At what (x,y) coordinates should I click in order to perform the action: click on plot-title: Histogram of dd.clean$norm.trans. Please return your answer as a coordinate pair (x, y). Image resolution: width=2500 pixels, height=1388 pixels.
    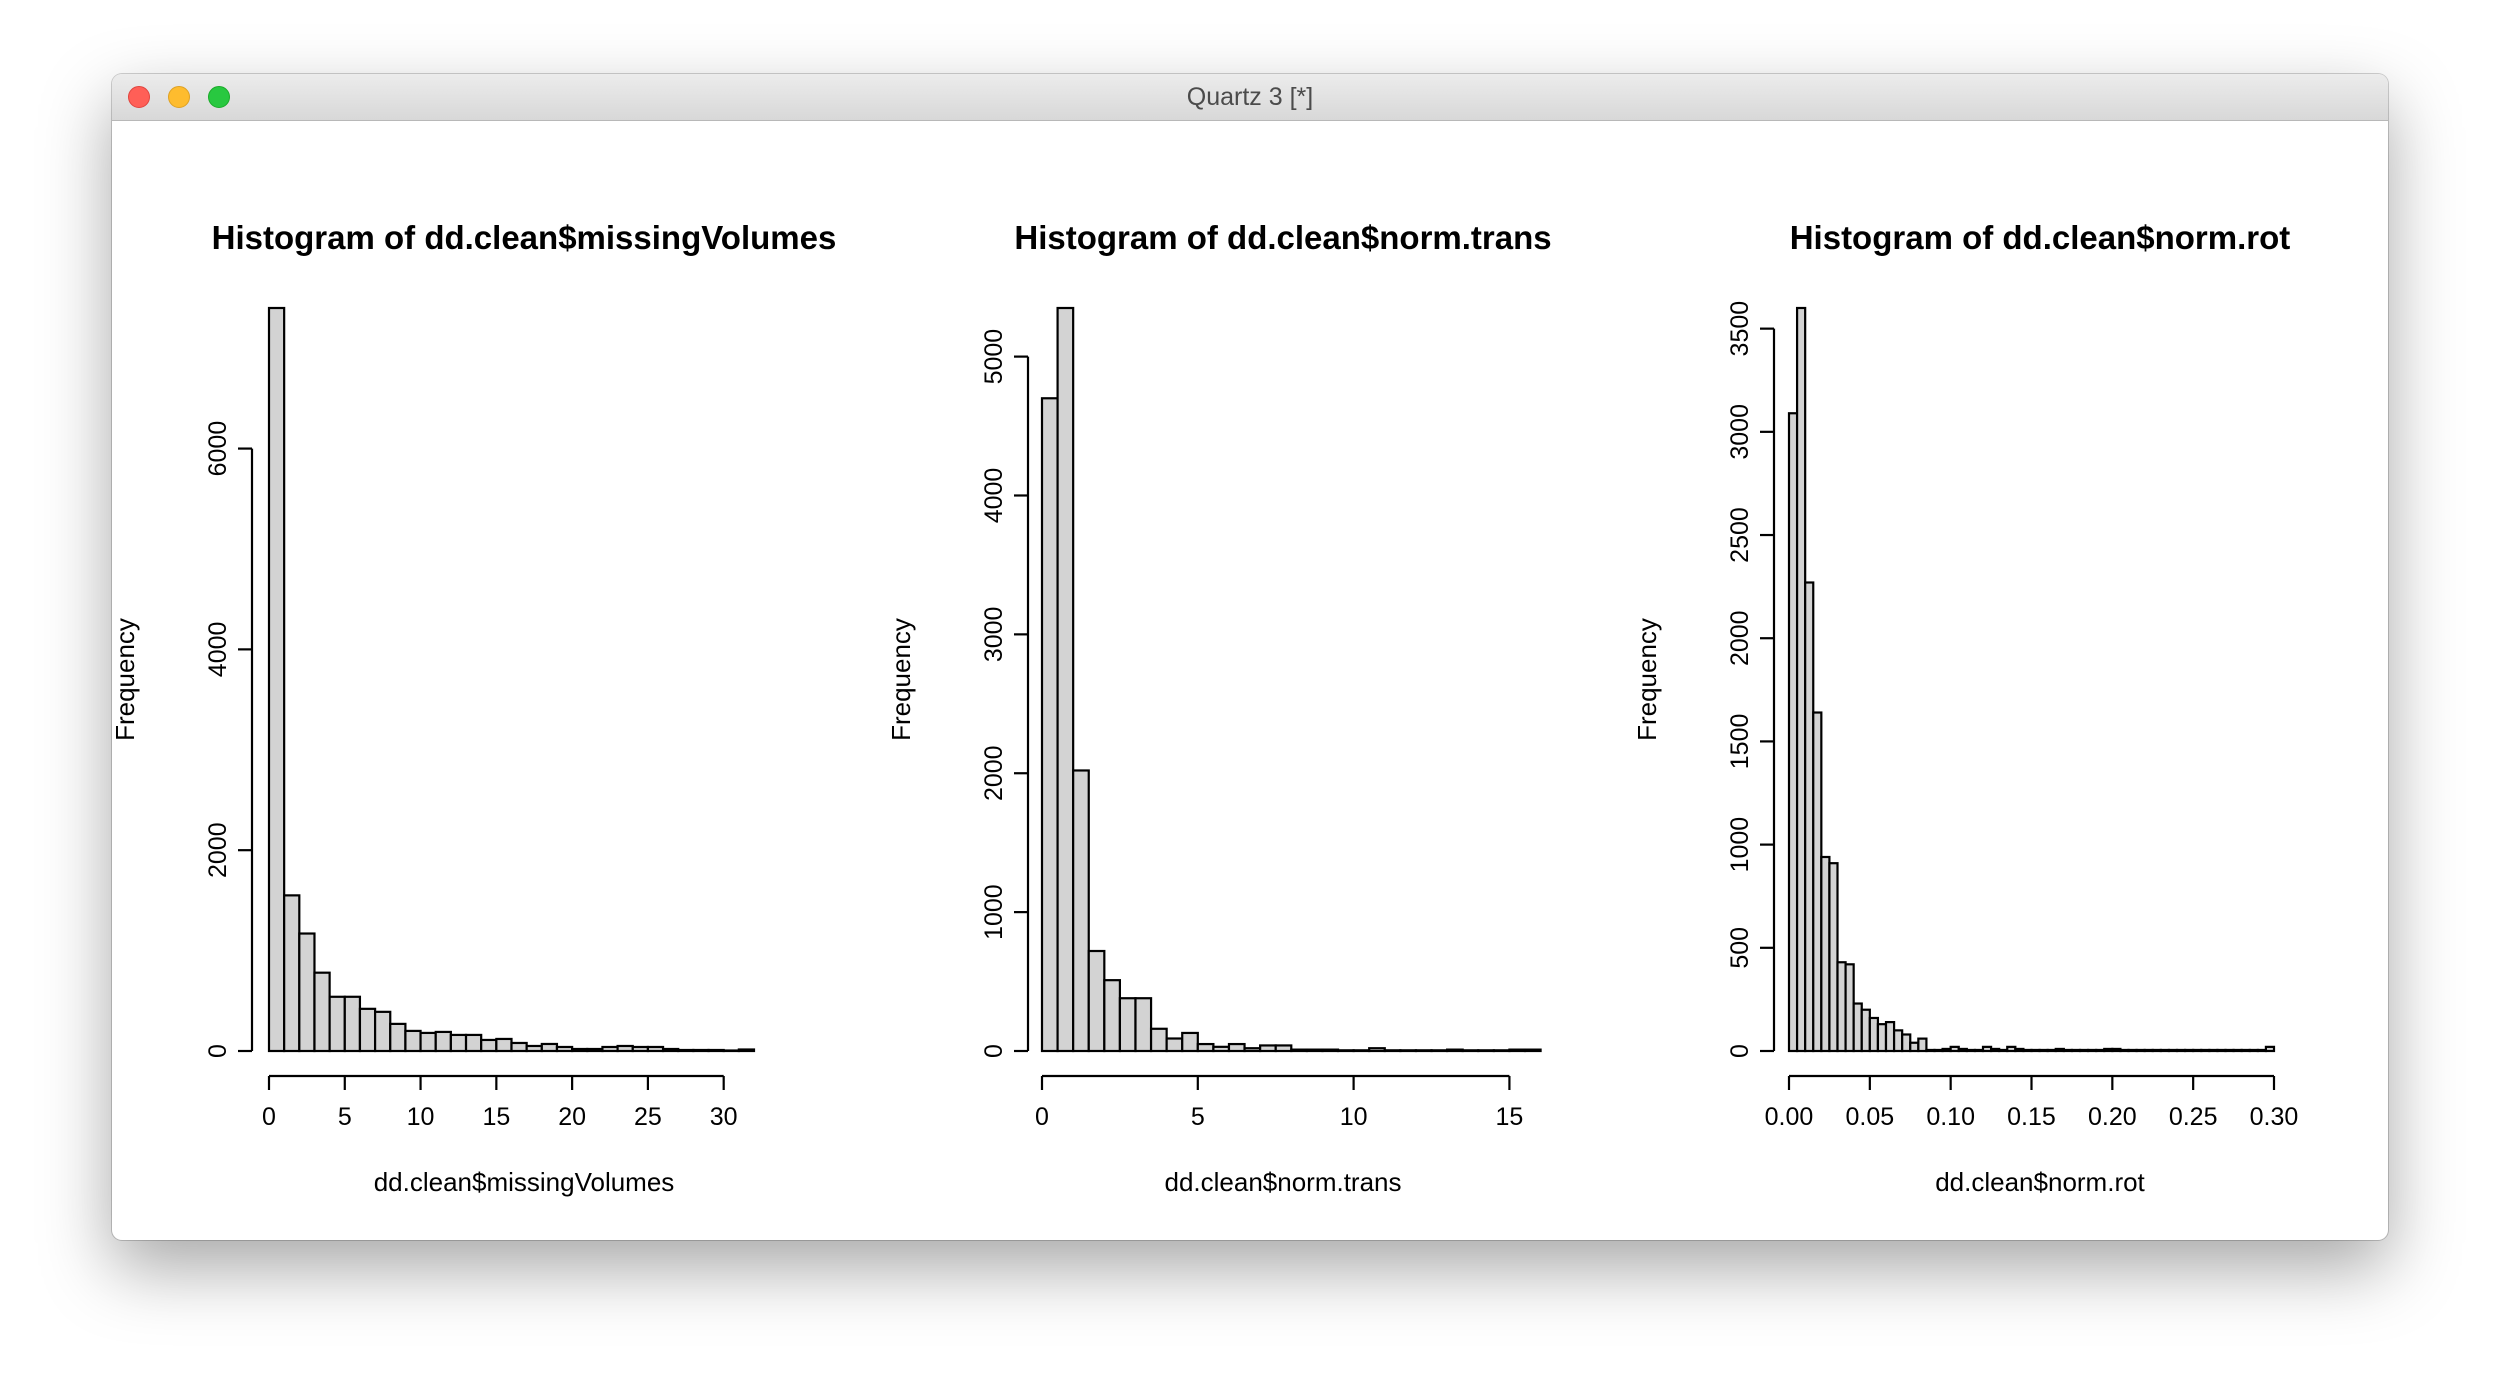
    Looking at the image, I should click on (1282, 237).